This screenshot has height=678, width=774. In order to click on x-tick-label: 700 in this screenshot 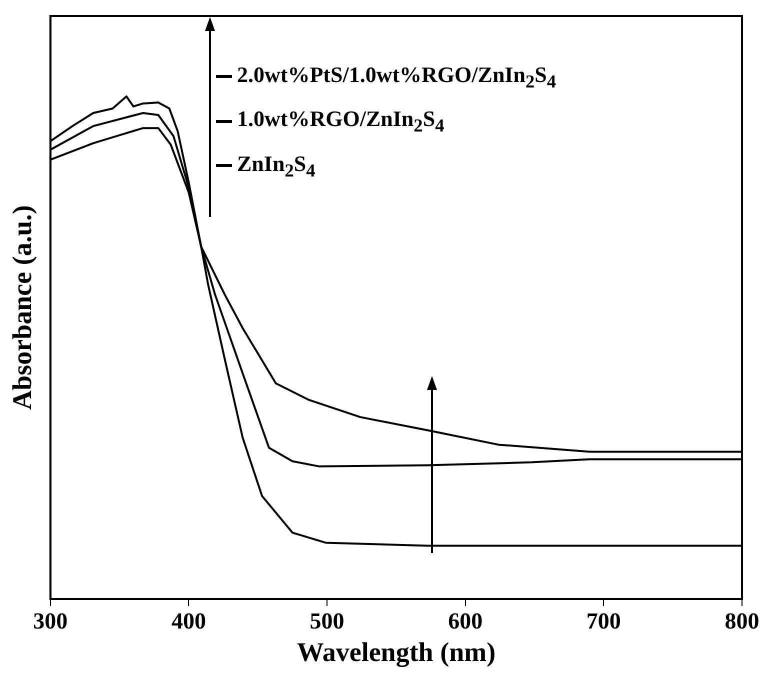, I will do `click(603, 621)`.